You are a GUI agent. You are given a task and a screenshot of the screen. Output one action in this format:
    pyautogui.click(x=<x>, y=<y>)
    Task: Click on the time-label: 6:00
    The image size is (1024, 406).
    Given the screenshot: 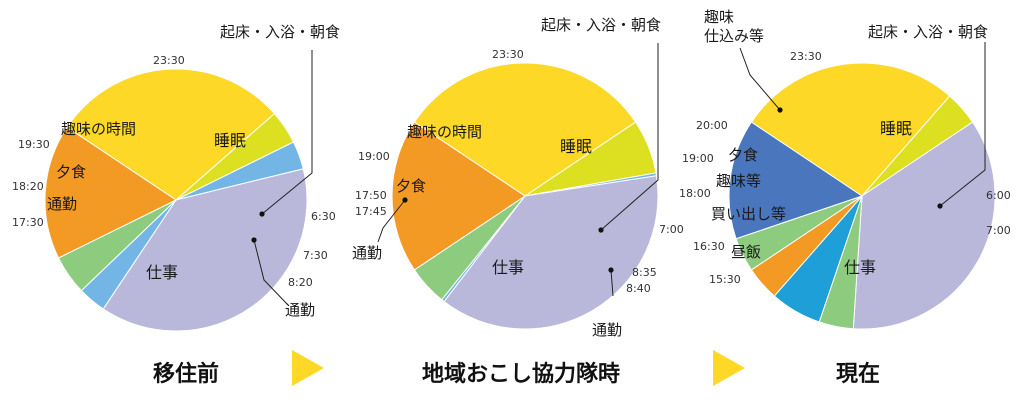 What is the action you would take?
    pyautogui.click(x=998, y=195)
    